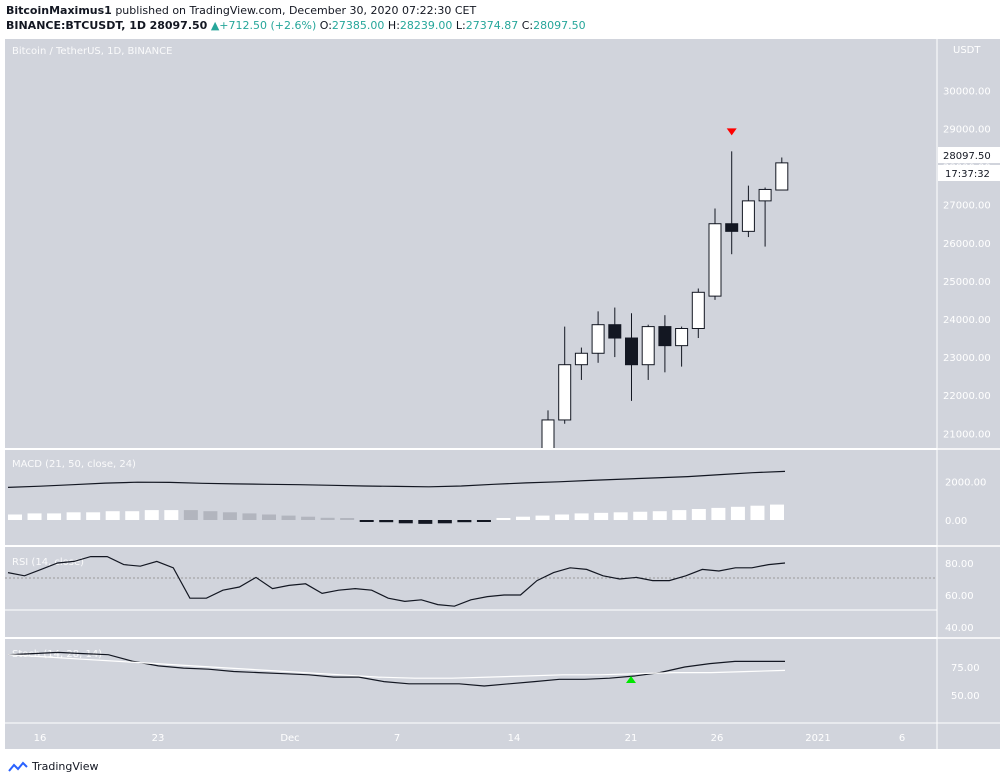  Describe the element at coordinates (396, 581) in the screenshot. I see `rsi-line` at that location.